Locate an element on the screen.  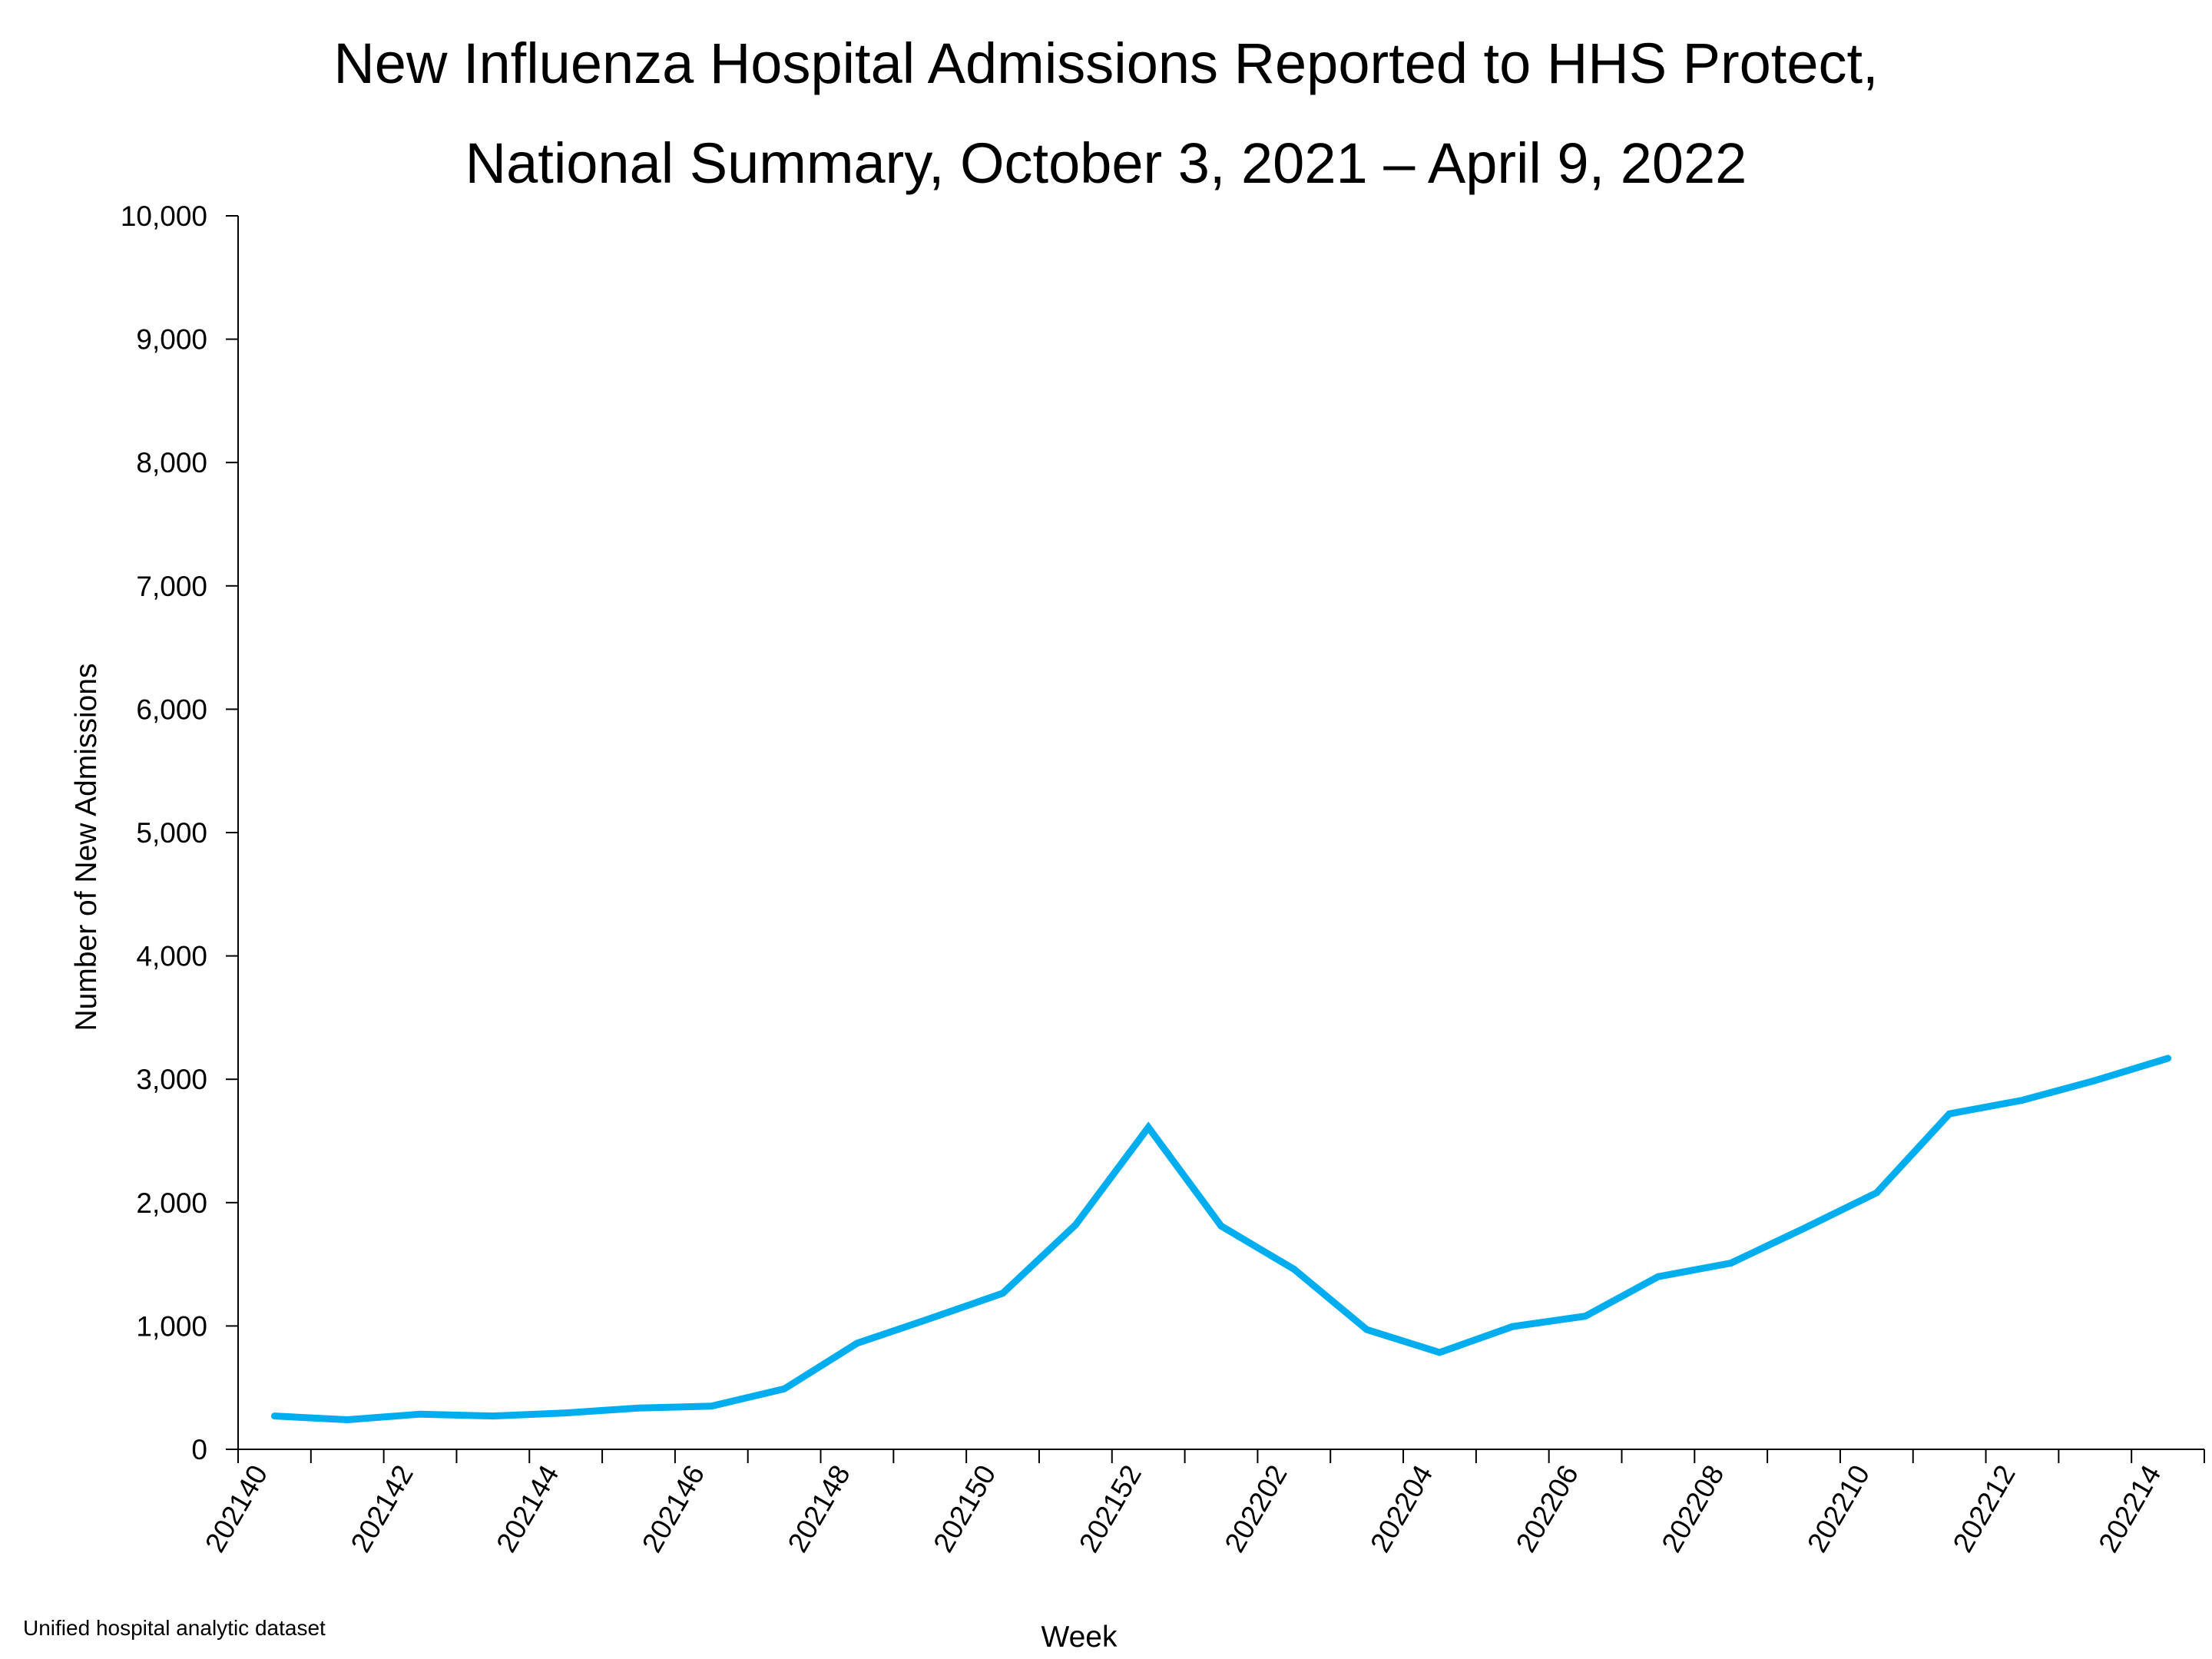
x-tick-label: 202150 is located at coordinates (964, 1509).